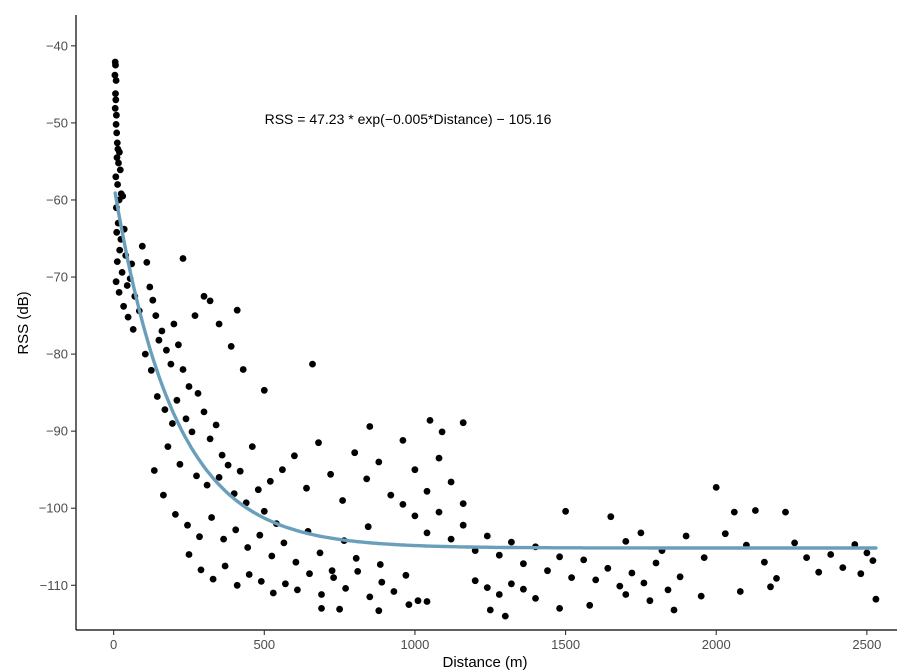 This screenshot has height=671, width=899. Describe the element at coordinates (495, 641) in the screenshot. I see `x-axis-ticks: 0 500 1000 1500 2000 2500` at that location.